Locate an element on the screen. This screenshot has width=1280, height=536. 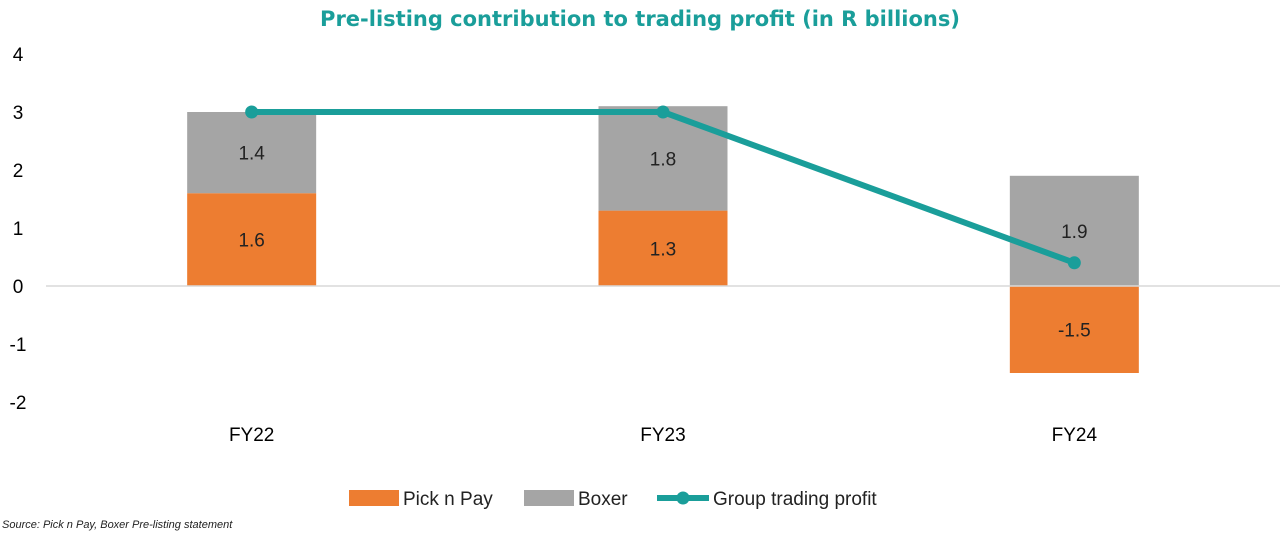
data-label: -1.5 is located at coordinates (1074, 331).